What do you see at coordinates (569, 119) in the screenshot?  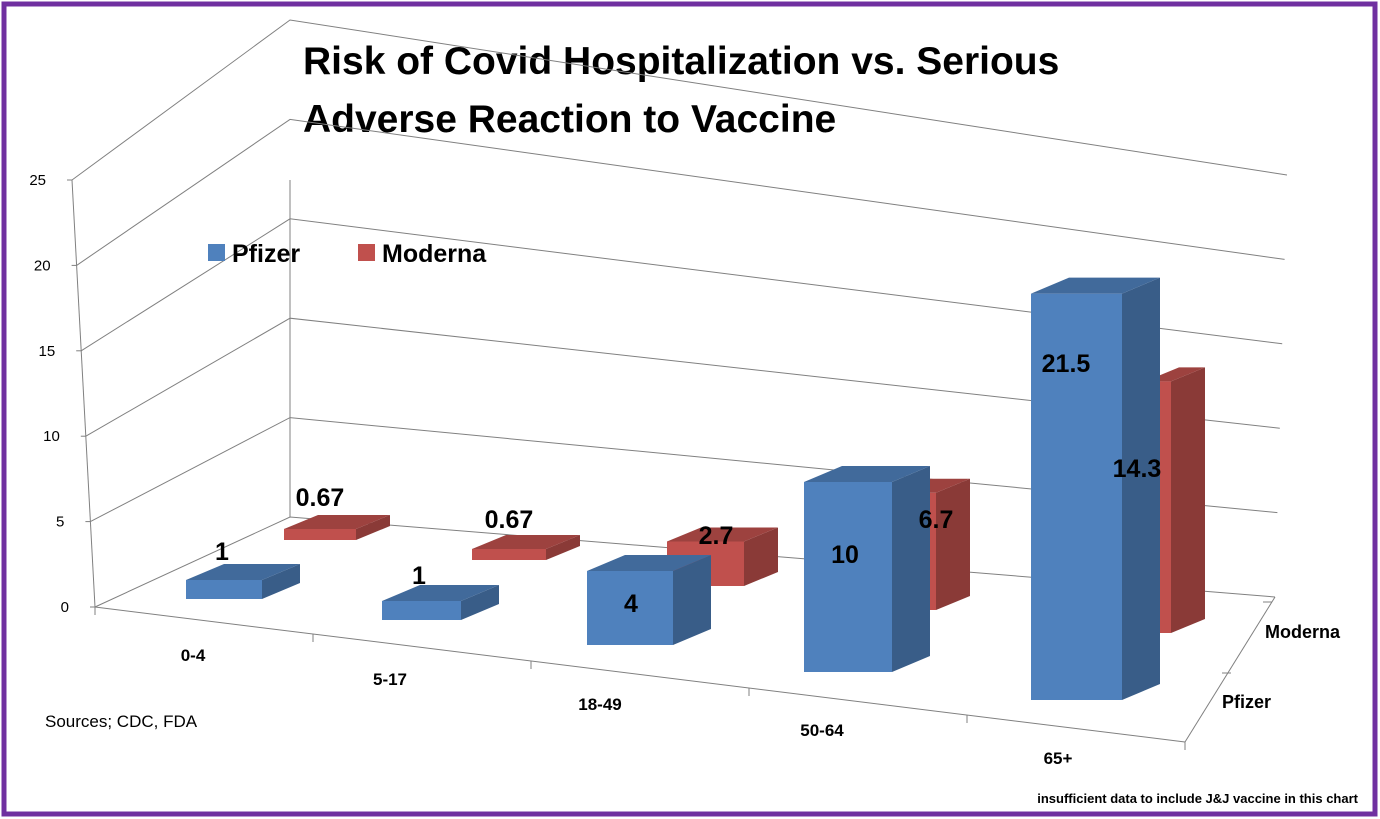 I see `chart-title-line2: Adverse Reaction to Vaccine` at bounding box center [569, 119].